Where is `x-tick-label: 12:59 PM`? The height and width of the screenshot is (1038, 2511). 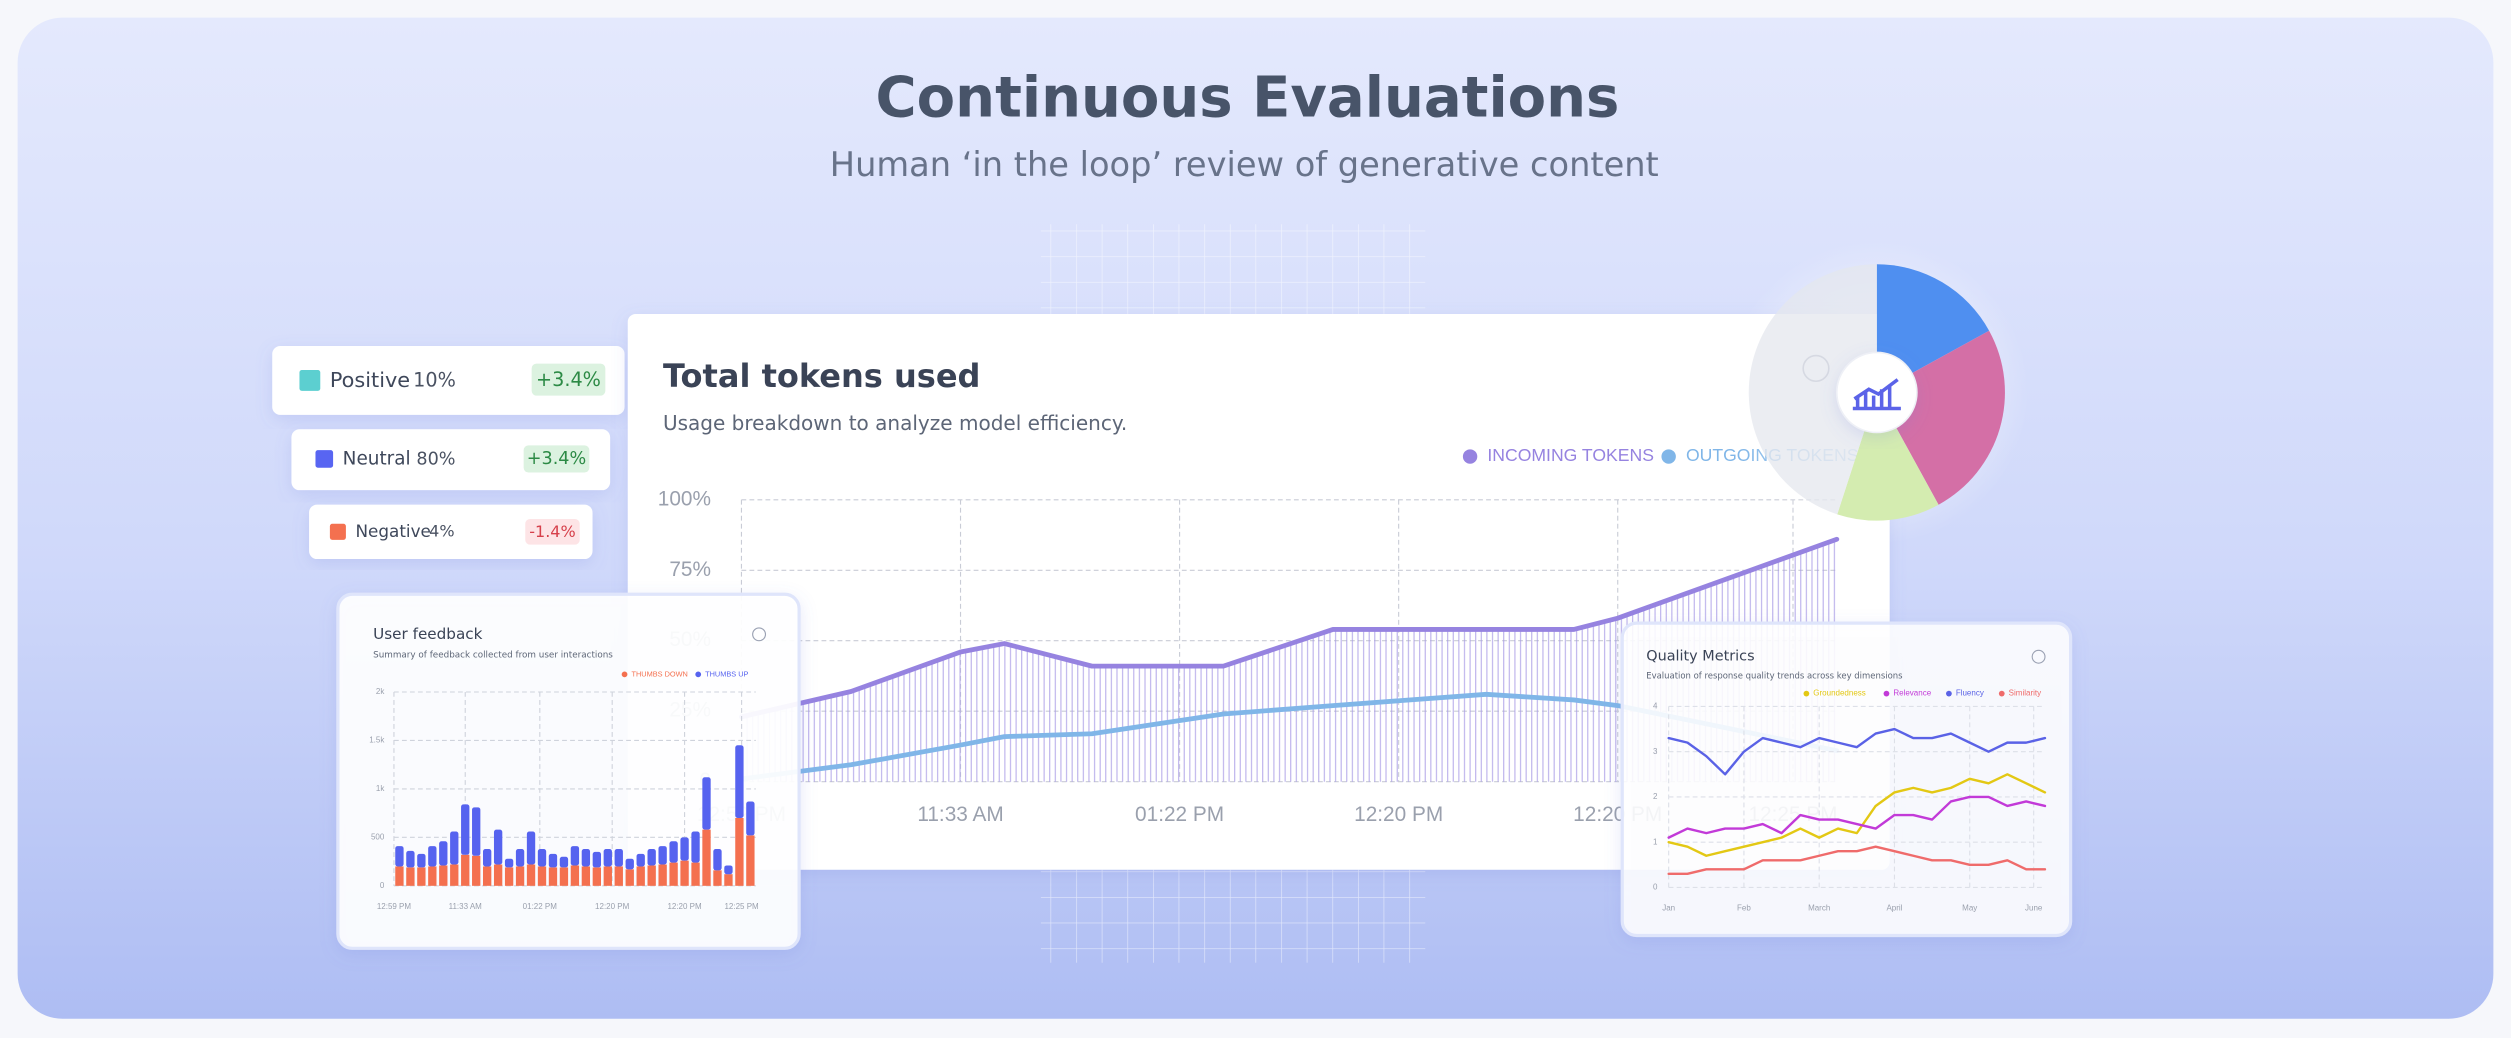 x-tick-label: 12:59 PM is located at coordinates (394, 906).